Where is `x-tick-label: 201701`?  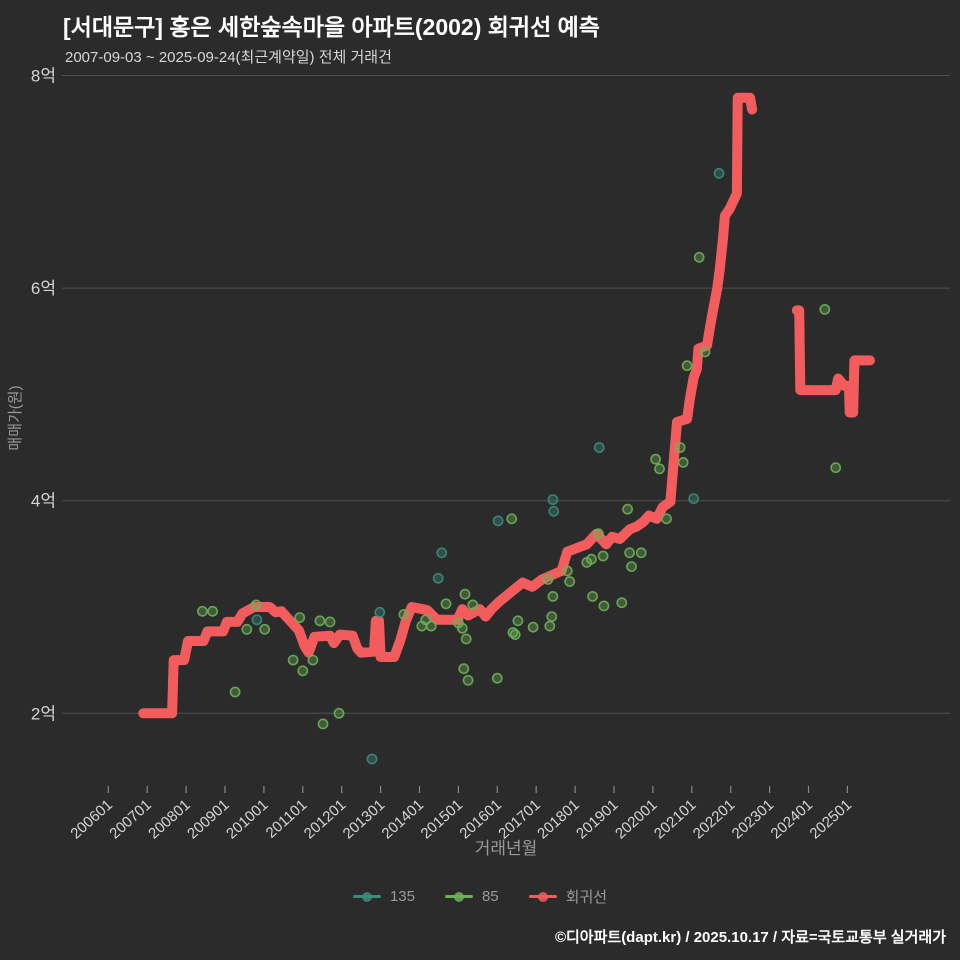
x-tick-label: 201701 is located at coordinates (519, 819).